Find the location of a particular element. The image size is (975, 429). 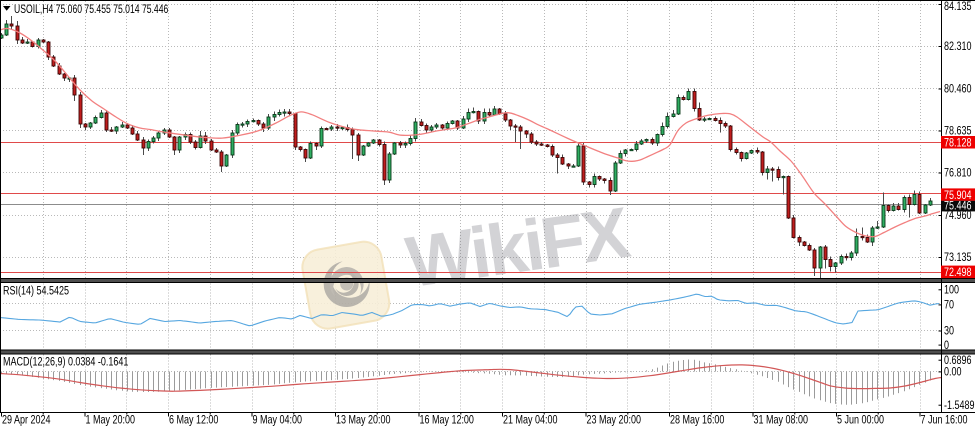

svg-text: 1 May 20:00 is located at coordinates (111, 420).